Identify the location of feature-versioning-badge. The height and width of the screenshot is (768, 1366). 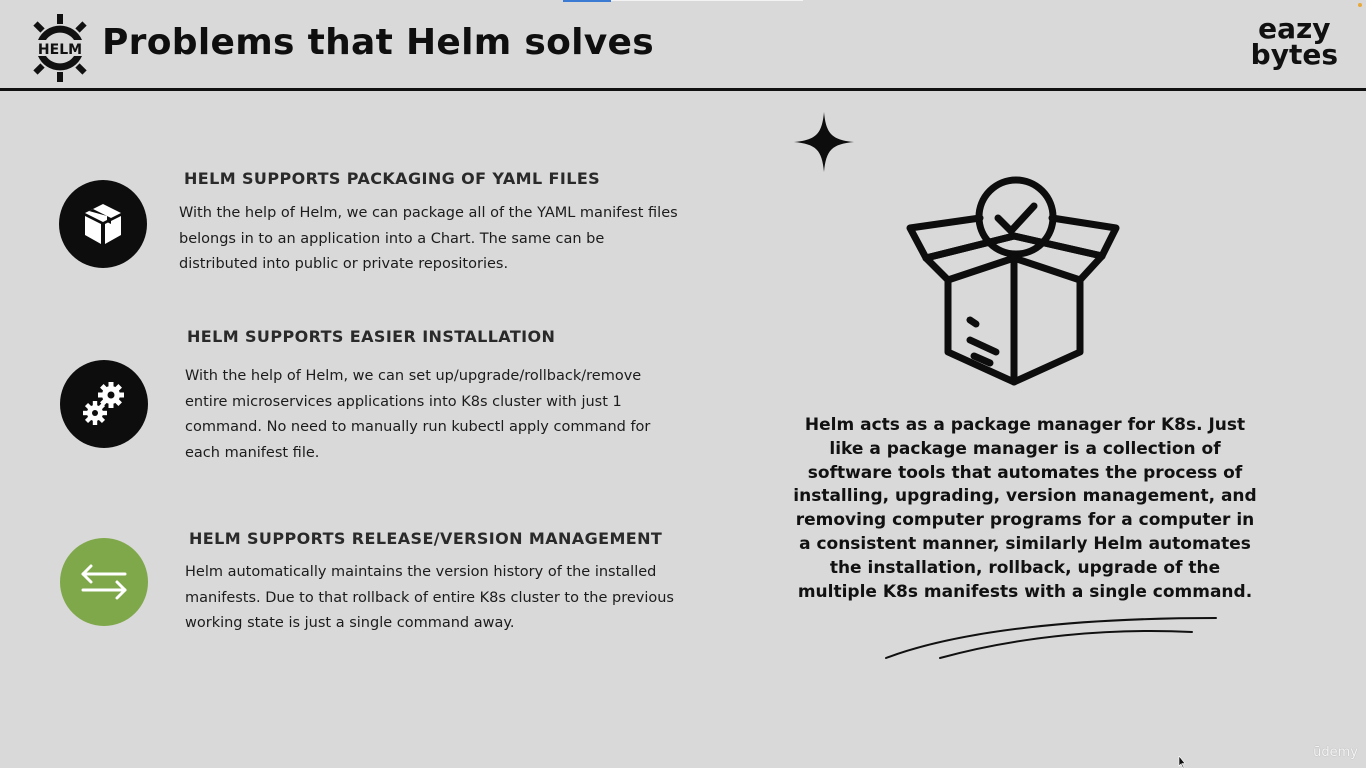
(104, 582).